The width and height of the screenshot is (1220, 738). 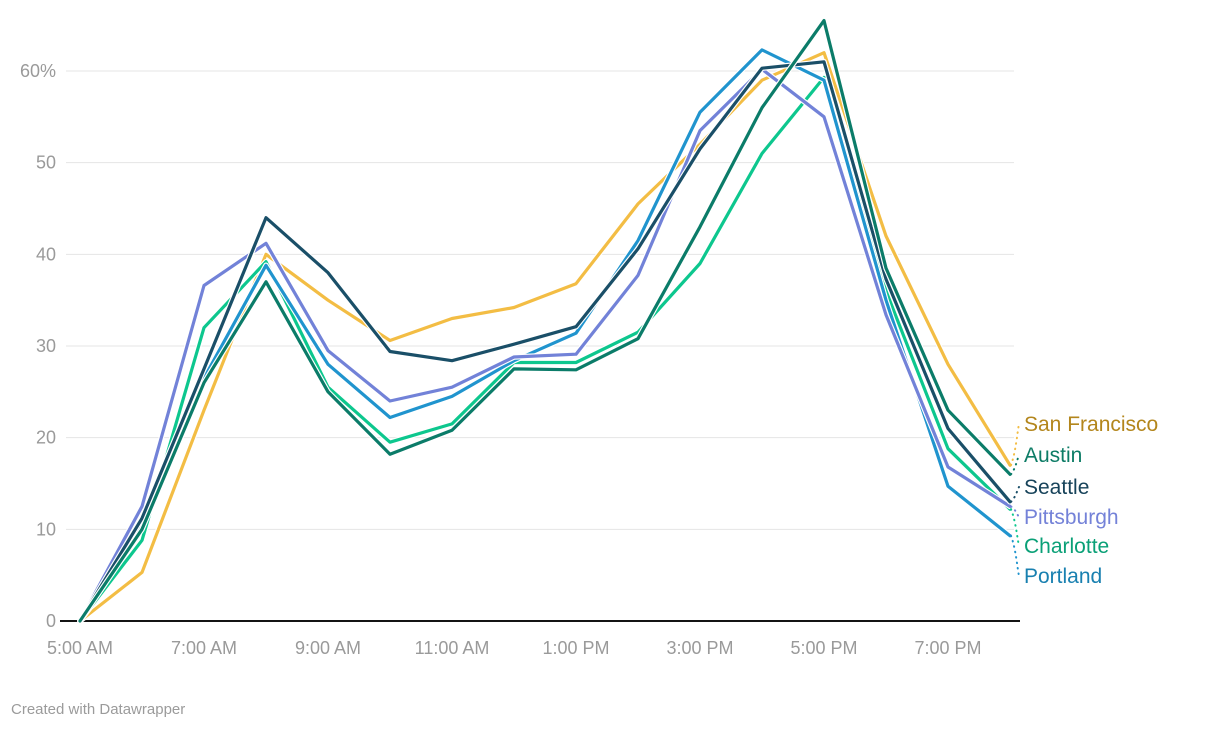 What do you see at coordinates (1015, 555) in the screenshot?
I see `legend-leader-line-portland` at bounding box center [1015, 555].